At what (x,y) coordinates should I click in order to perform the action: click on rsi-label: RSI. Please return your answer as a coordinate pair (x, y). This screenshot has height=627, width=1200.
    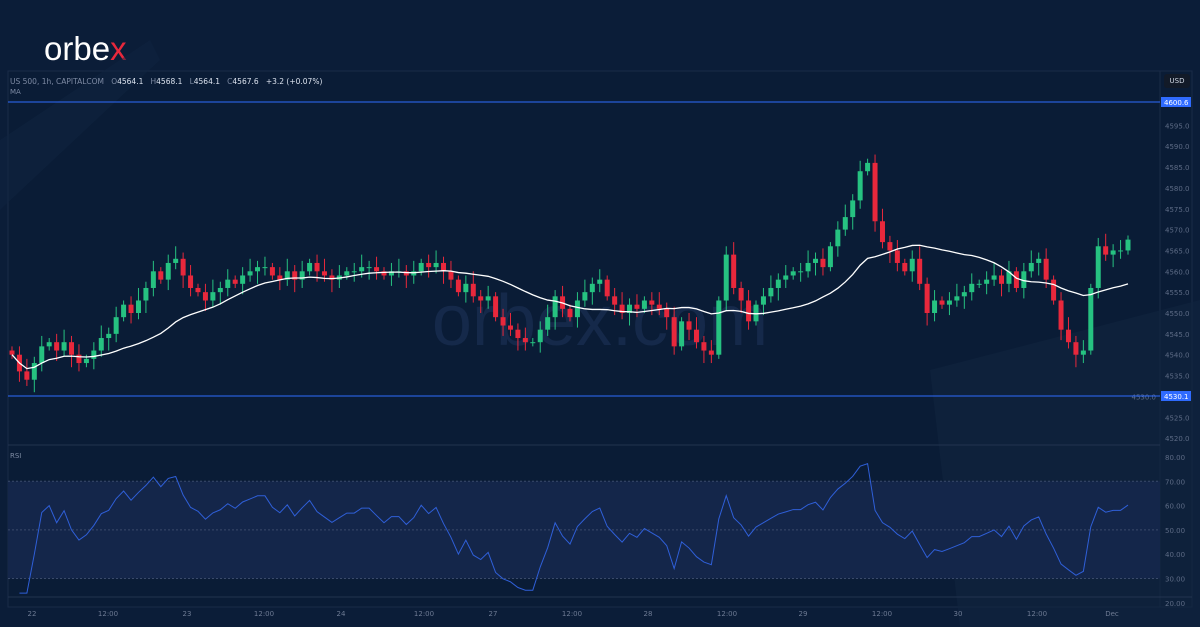
    Looking at the image, I should click on (16, 456).